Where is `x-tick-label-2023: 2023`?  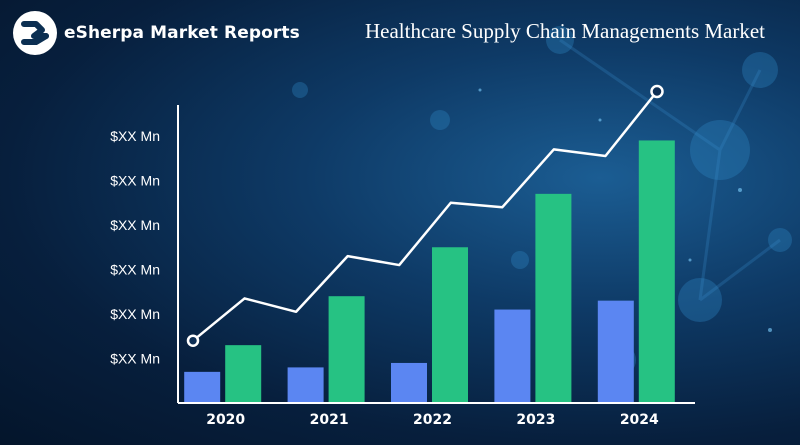
x-tick-label-2023: 2023 is located at coordinates (535, 420).